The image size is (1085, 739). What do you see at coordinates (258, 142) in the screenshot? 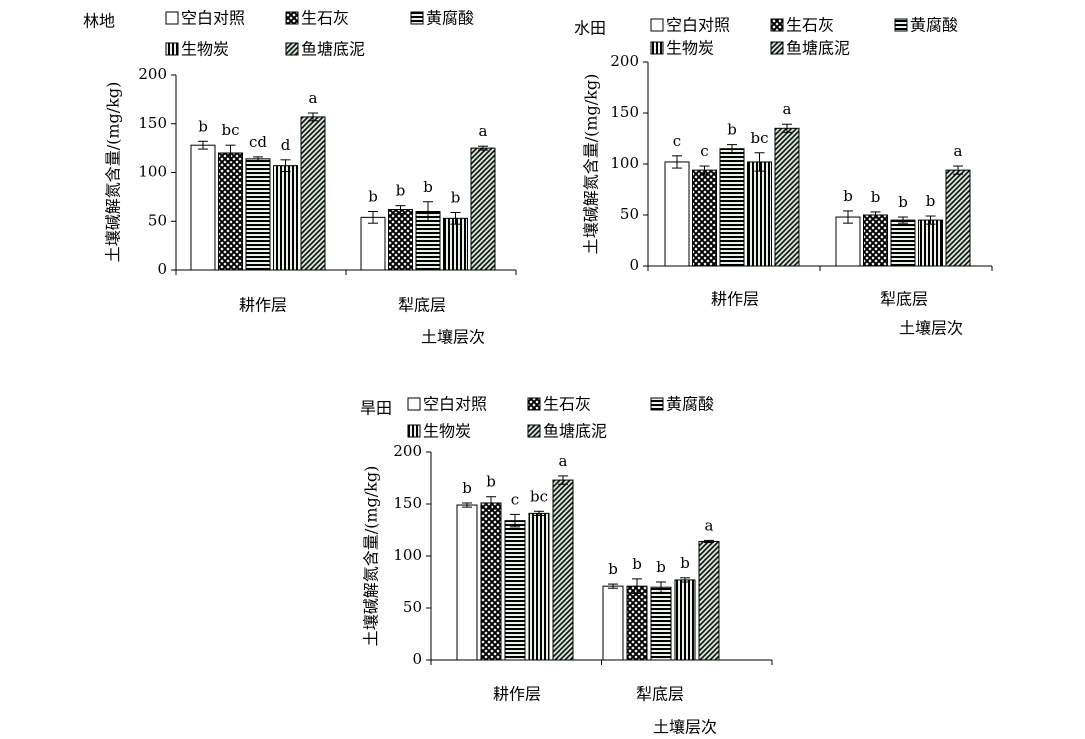
I see `significance-label: cd` at bounding box center [258, 142].